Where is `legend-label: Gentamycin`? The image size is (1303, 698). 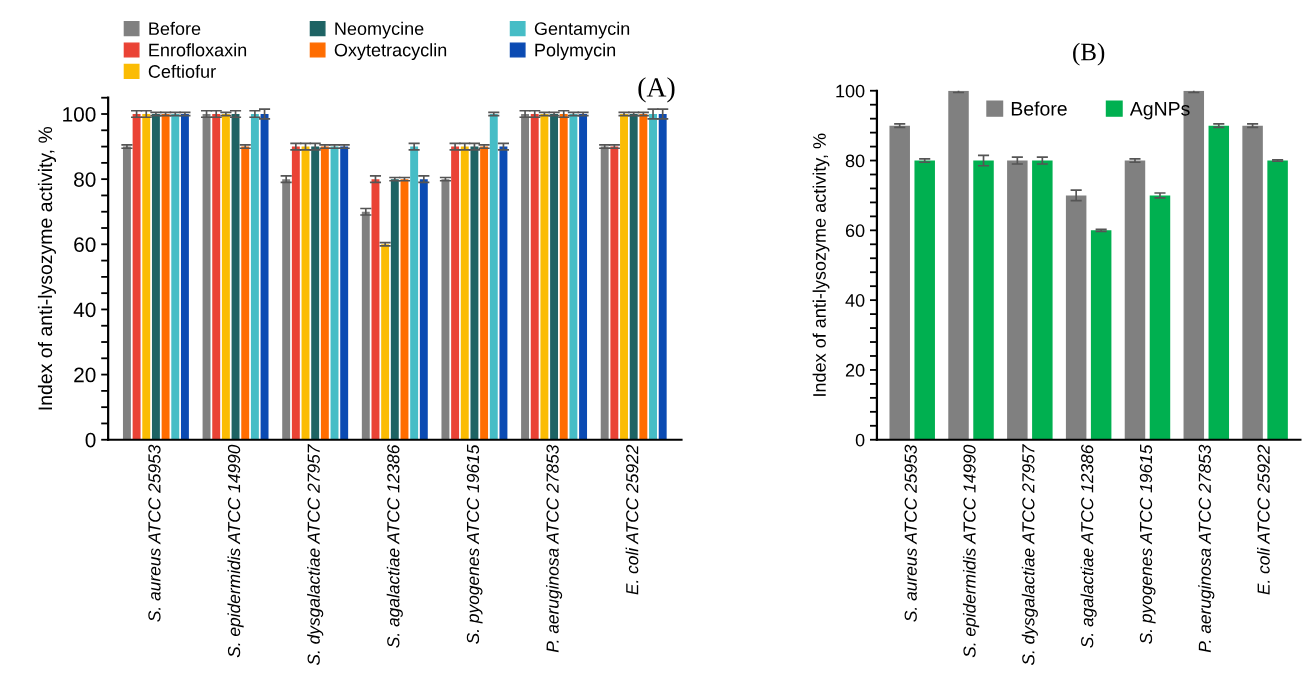 legend-label: Gentamycin is located at coordinates (582, 30).